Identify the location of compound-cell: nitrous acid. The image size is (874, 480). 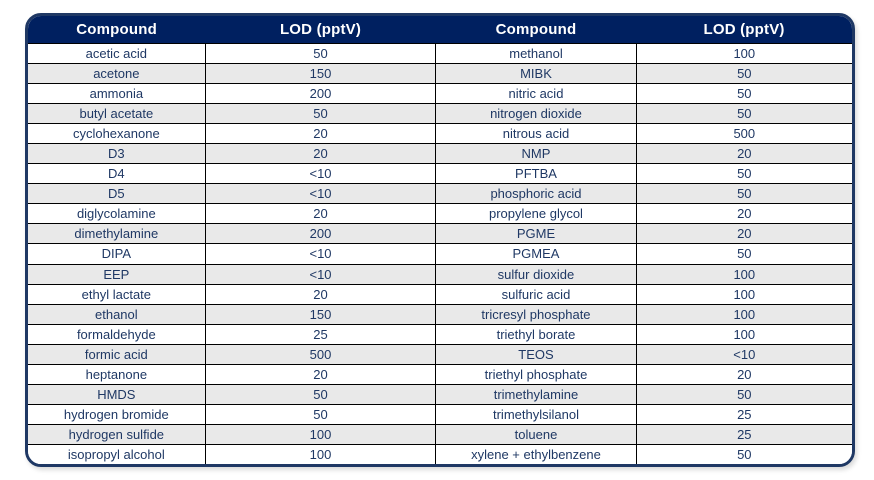
(536, 134).